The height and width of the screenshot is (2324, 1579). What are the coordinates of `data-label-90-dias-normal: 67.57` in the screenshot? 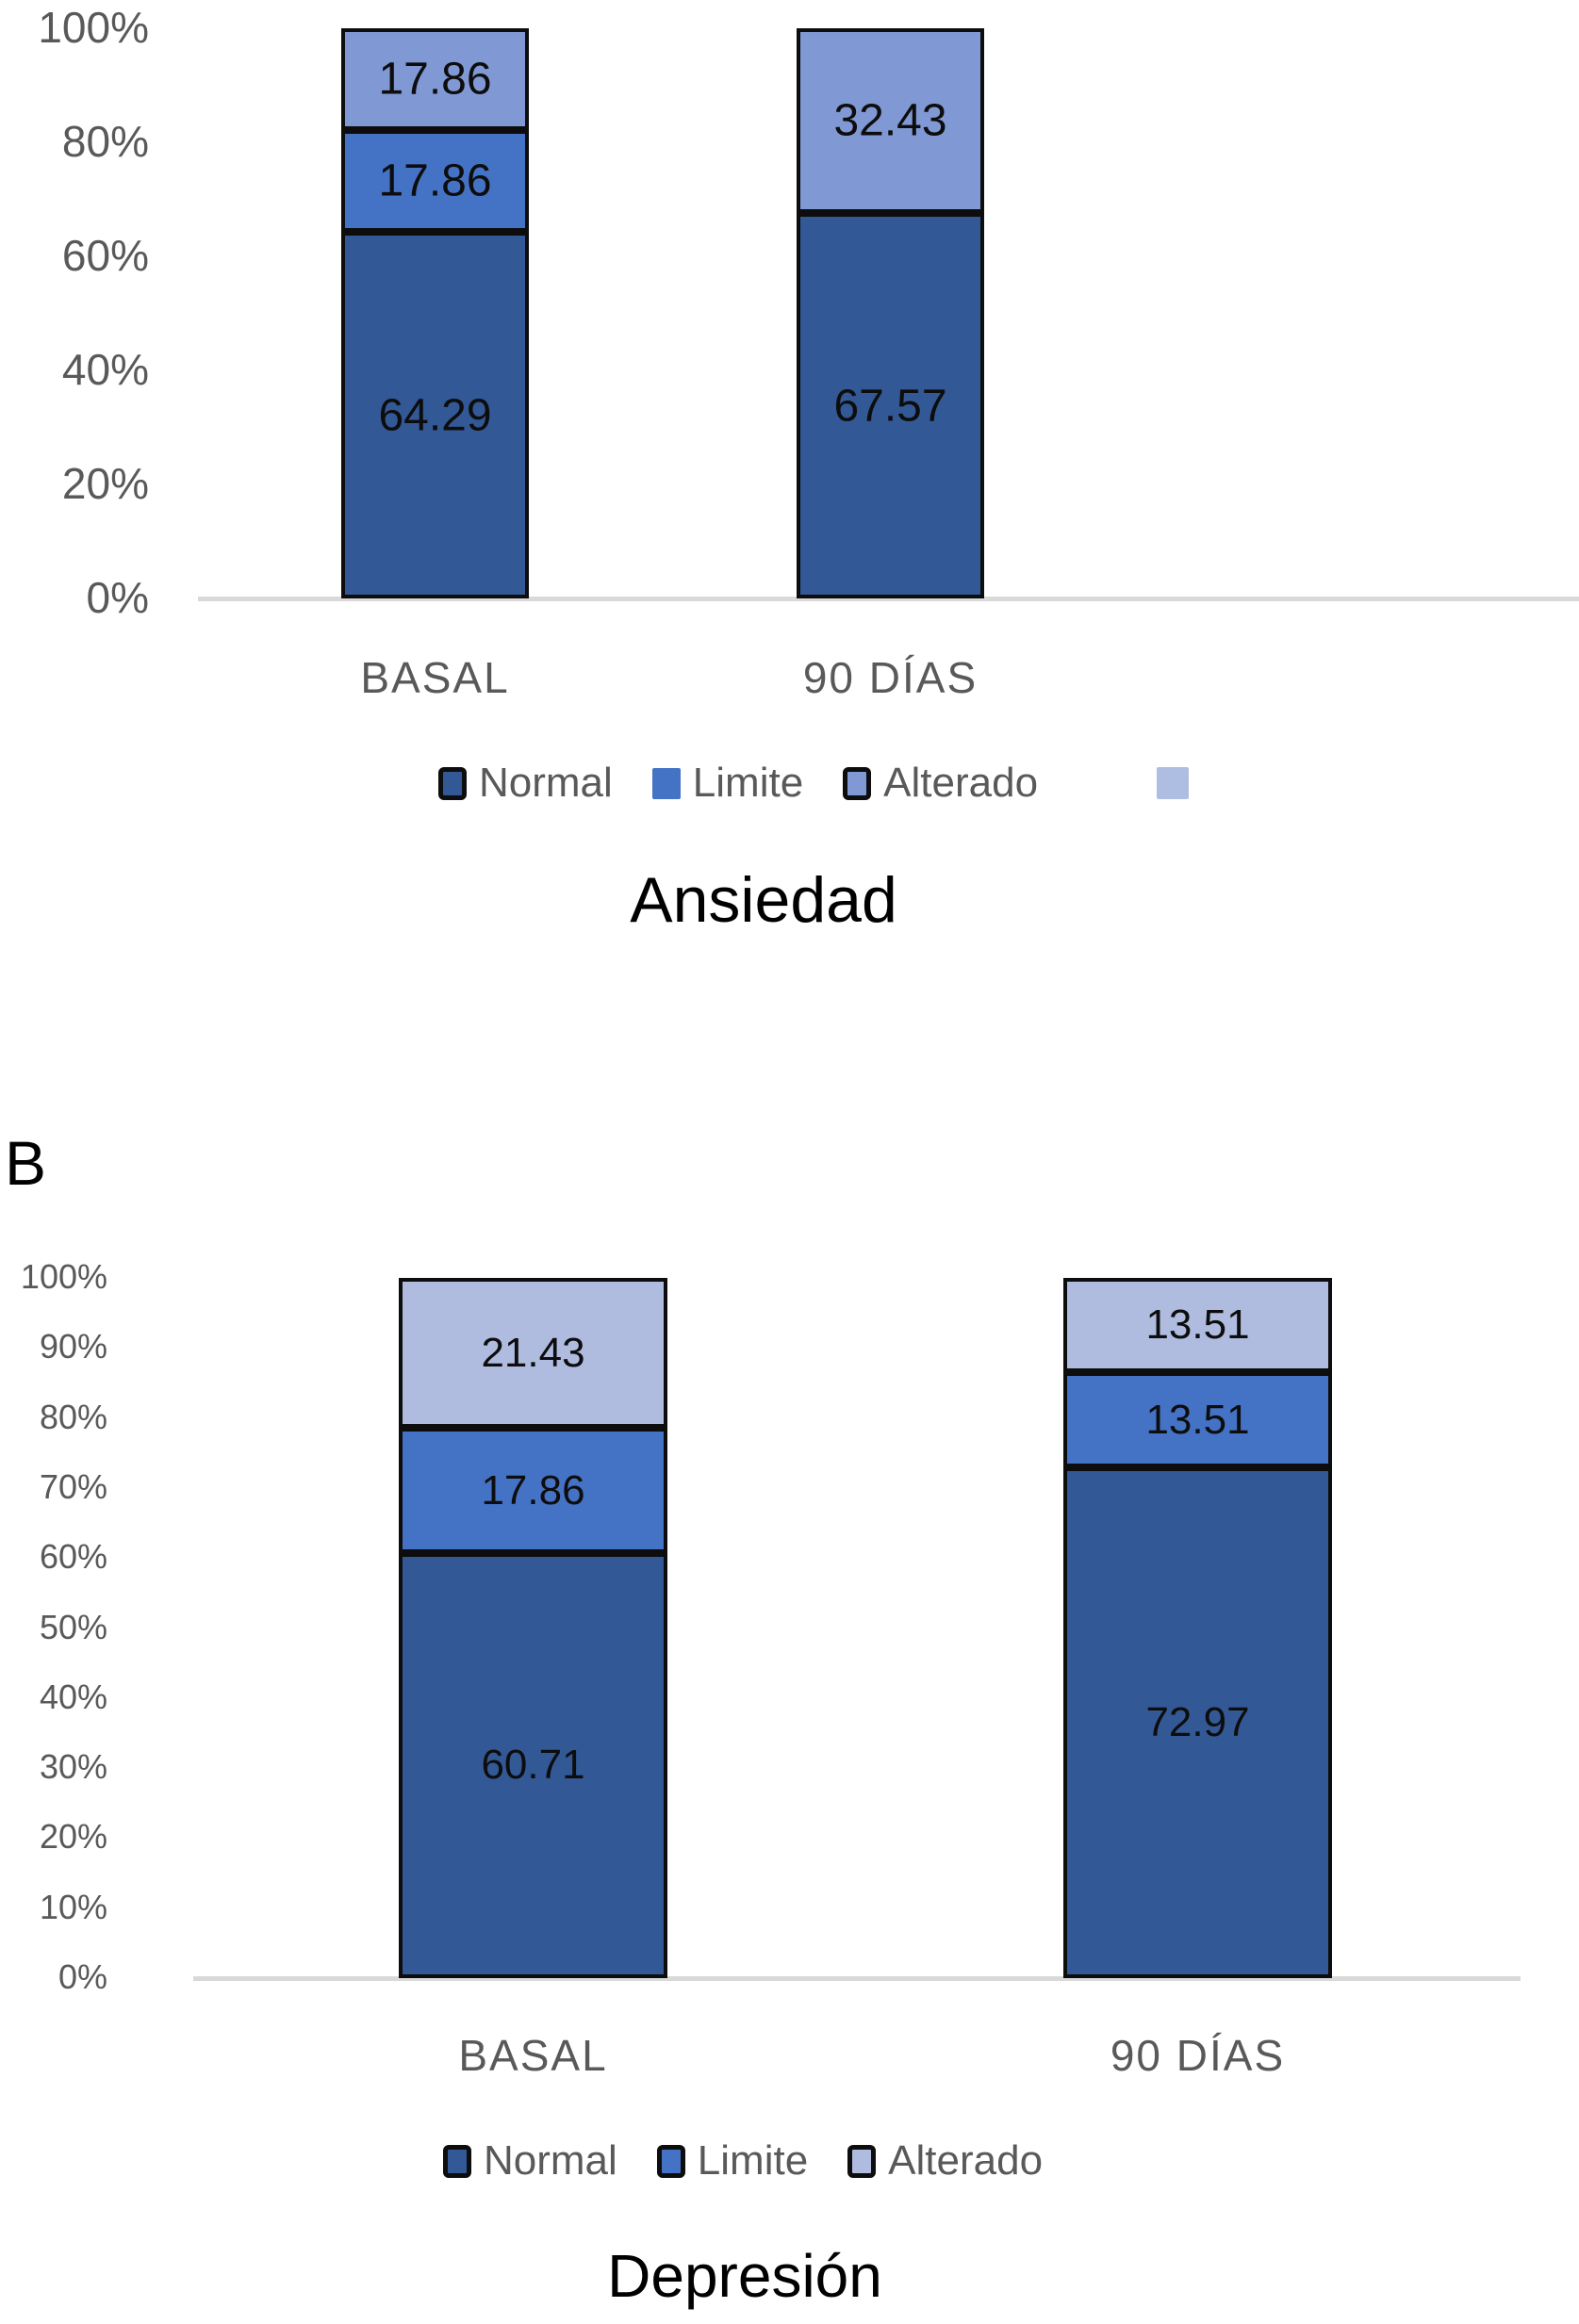 It's located at (890, 406).